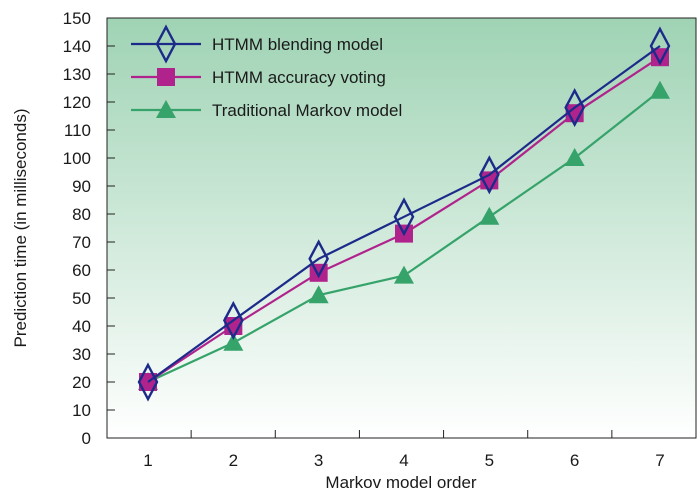 This screenshot has height=494, width=699. Describe the element at coordinates (318, 460) in the screenshot. I see `x-tick-label: 3` at that location.